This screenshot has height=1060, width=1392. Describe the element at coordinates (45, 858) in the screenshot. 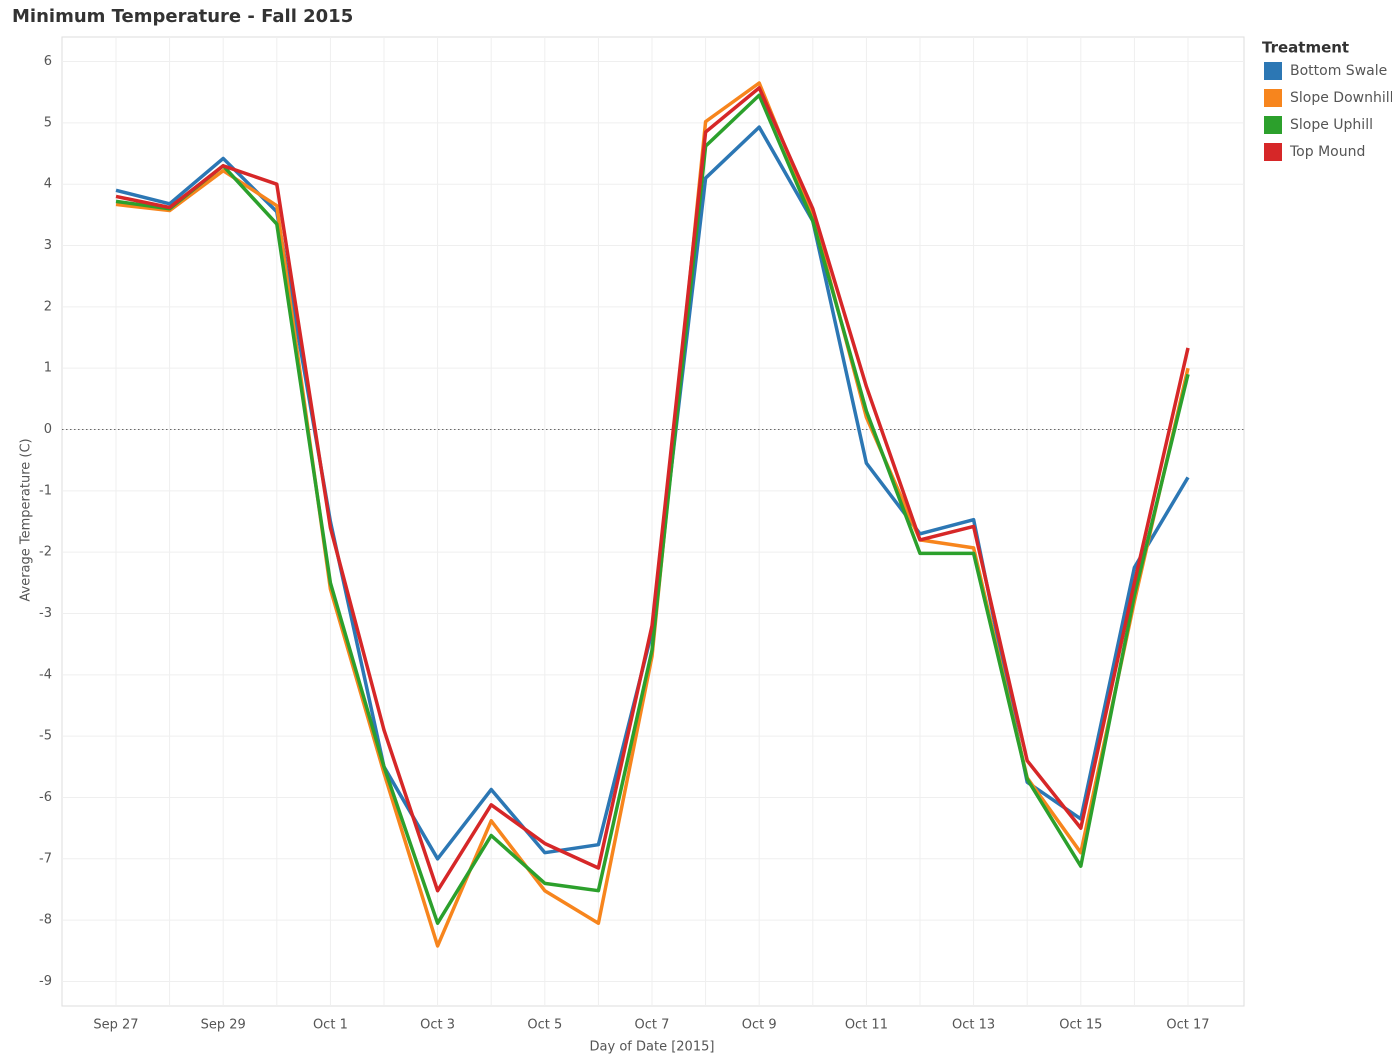

I see `y-tick-label: -7` at that location.